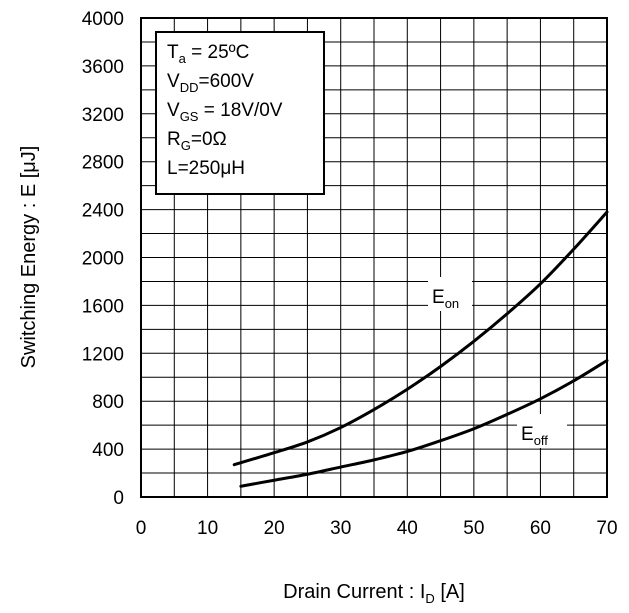 The width and height of the screenshot is (629, 613). What do you see at coordinates (103, 67) in the screenshot?
I see `y-tick-label: 3600` at bounding box center [103, 67].